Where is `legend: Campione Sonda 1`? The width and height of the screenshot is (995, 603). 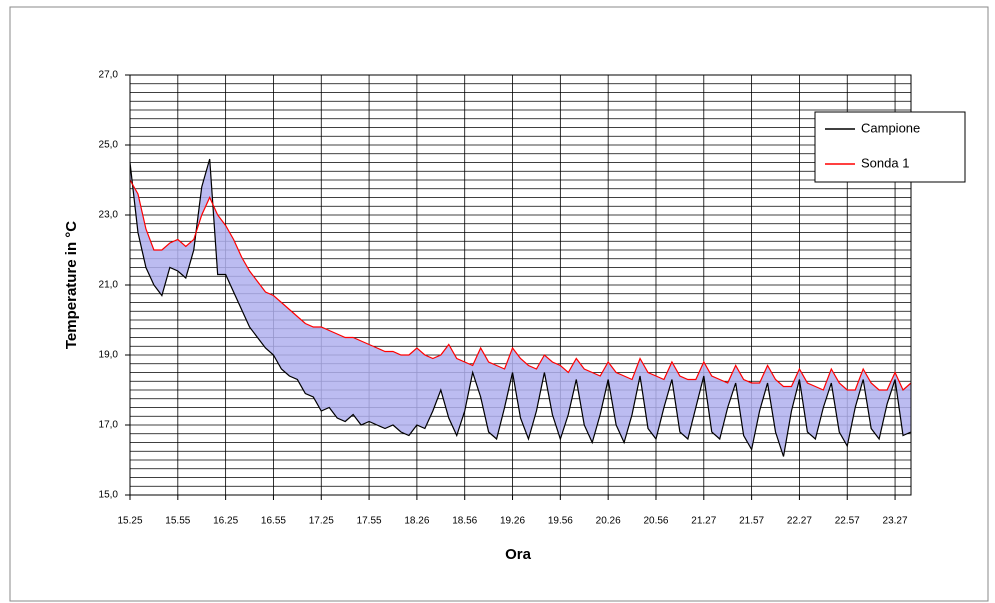 legend: Campione Sonda 1 is located at coordinates (890, 147).